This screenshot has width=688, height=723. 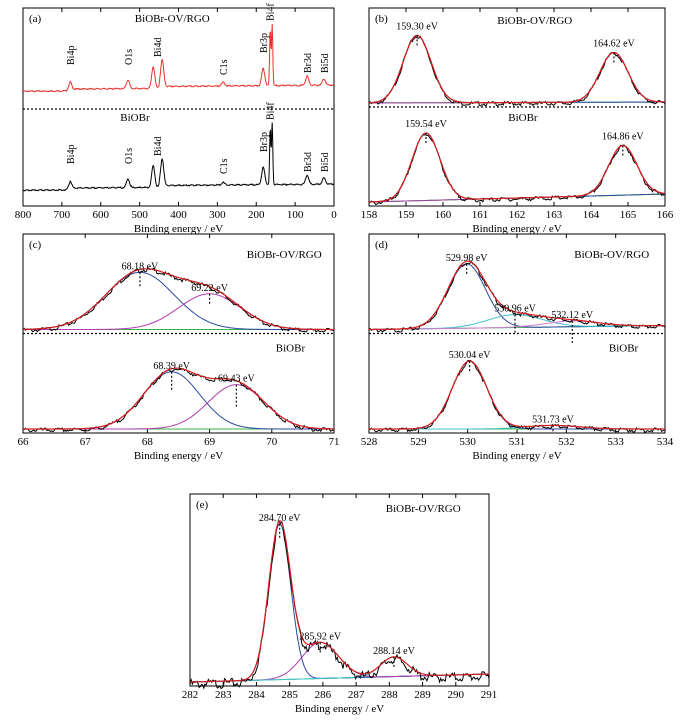 What do you see at coordinates (381, 19) in the screenshot?
I see `panel-label: (b)` at bounding box center [381, 19].